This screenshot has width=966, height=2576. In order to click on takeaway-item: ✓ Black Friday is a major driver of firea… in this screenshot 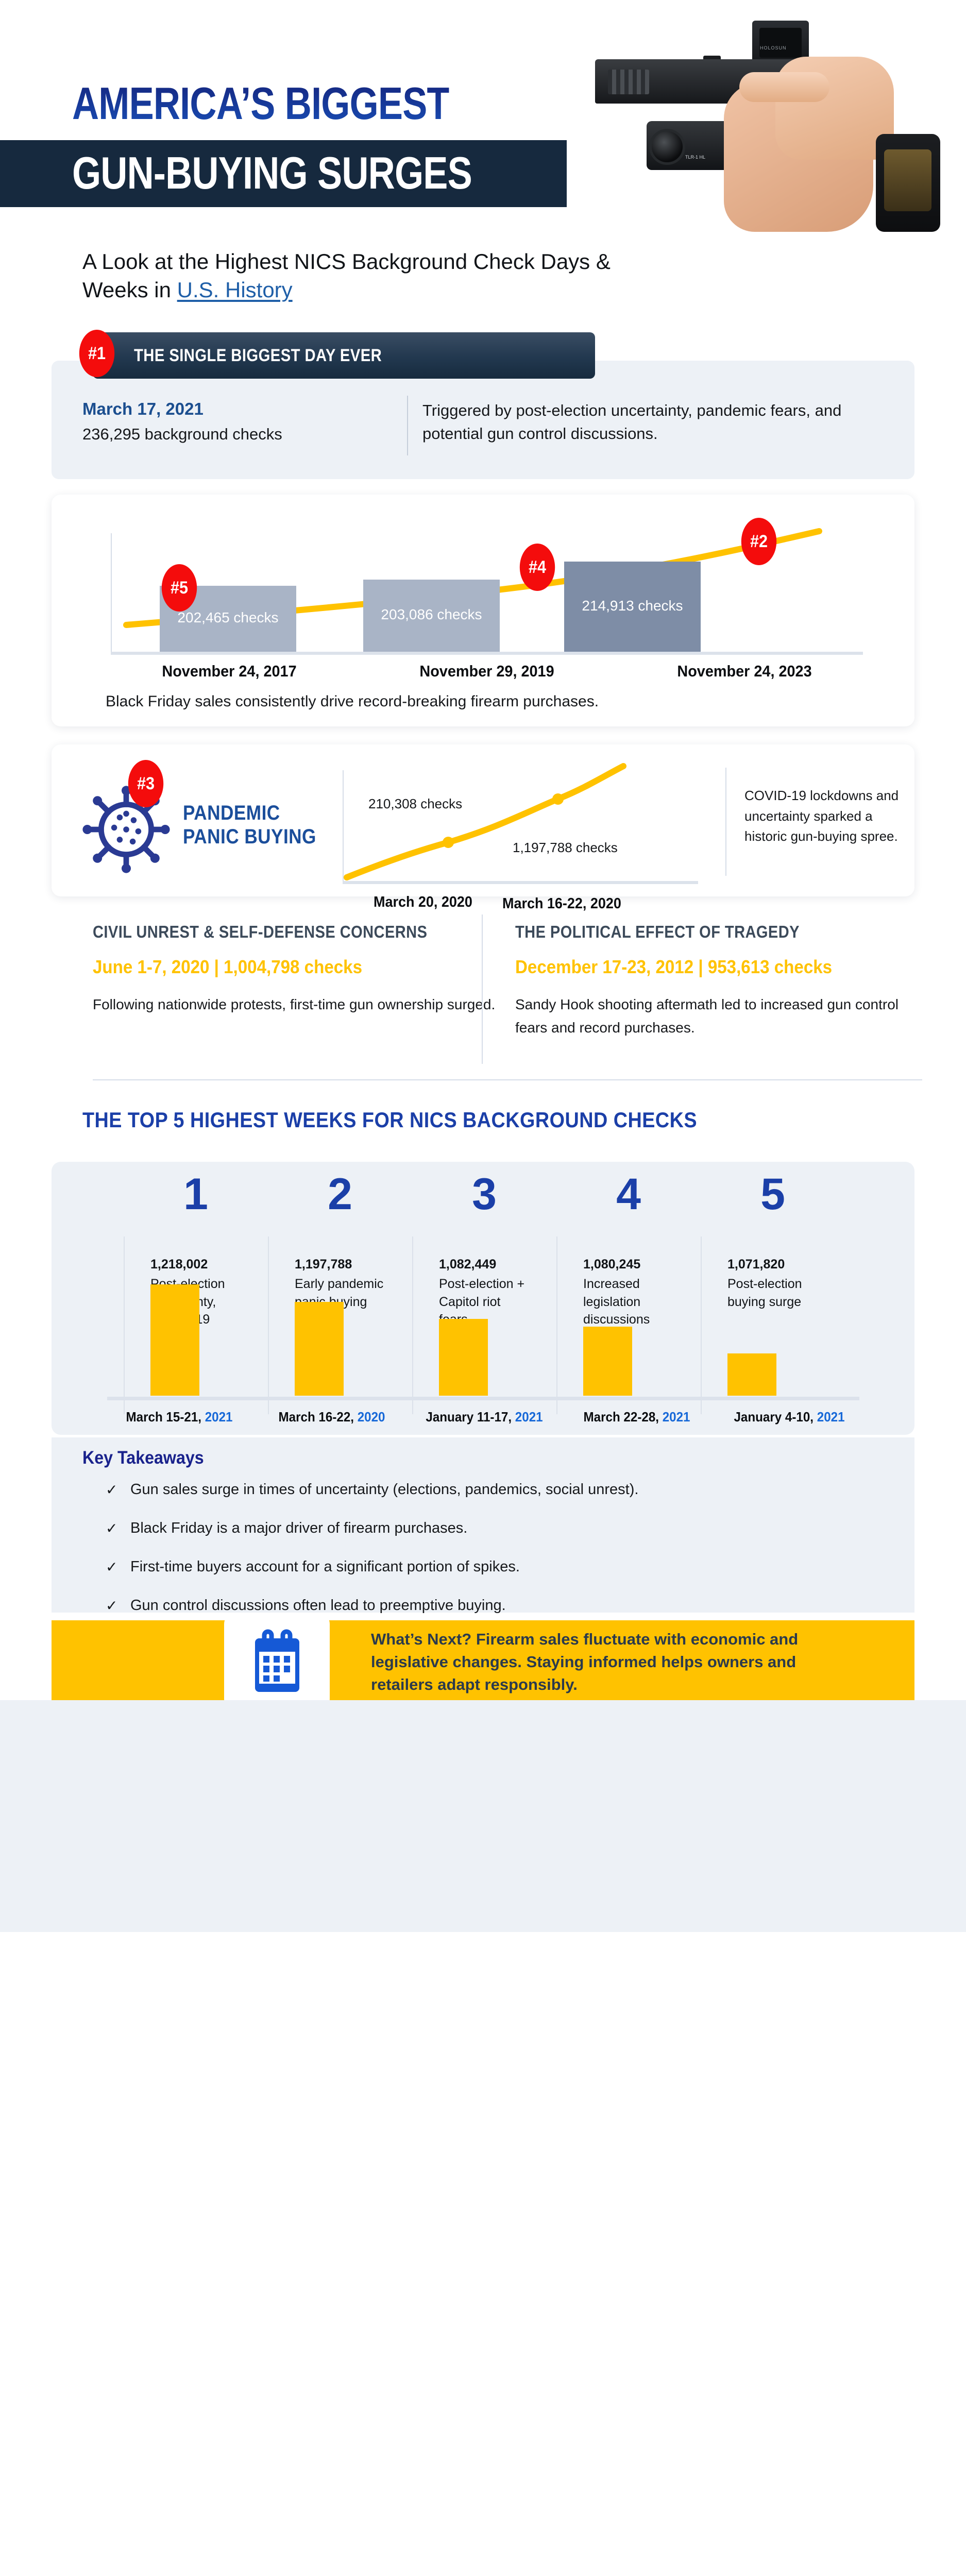, I will do `click(479, 1528)`.